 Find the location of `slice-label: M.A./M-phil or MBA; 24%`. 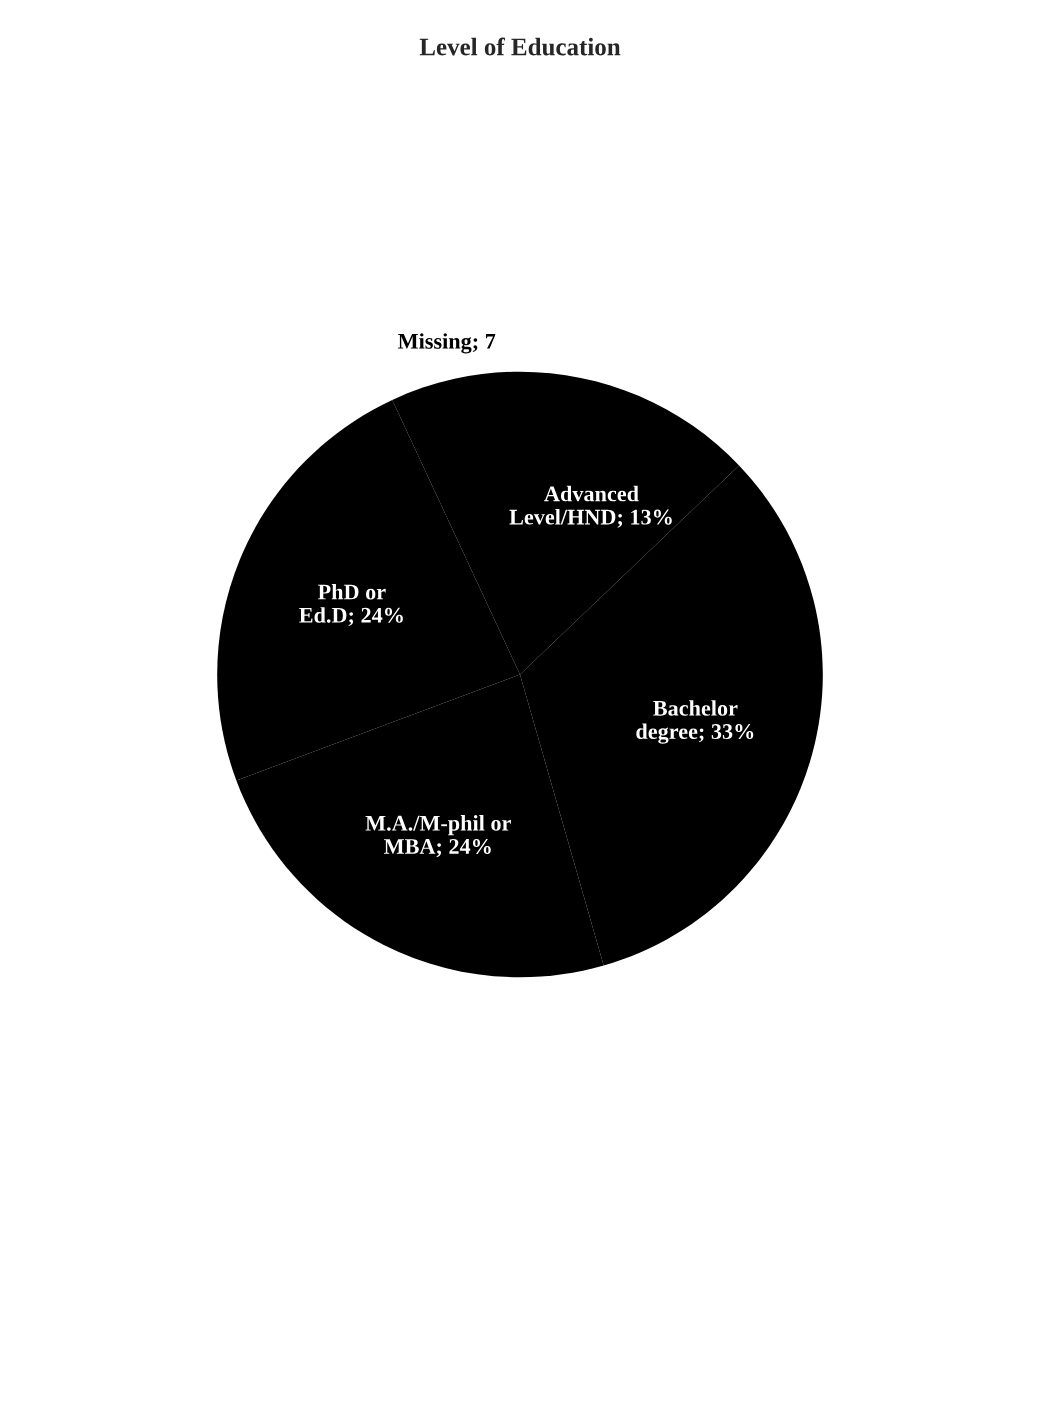

slice-label: M.A./M-phil or MBA; 24% is located at coordinates (438, 836).